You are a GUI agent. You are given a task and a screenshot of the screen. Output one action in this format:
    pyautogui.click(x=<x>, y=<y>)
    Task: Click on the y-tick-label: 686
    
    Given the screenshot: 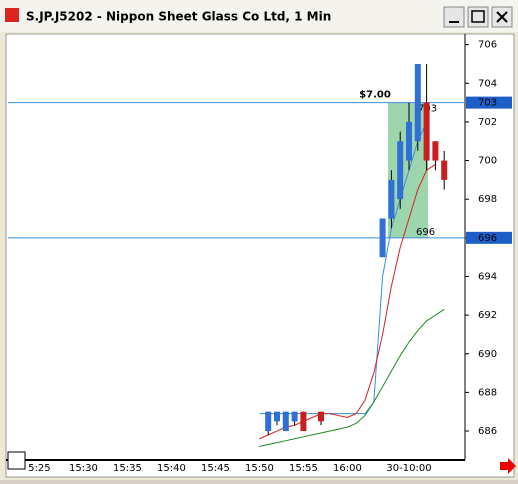 What is the action you would take?
    pyautogui.click(x=487, y=431)
    